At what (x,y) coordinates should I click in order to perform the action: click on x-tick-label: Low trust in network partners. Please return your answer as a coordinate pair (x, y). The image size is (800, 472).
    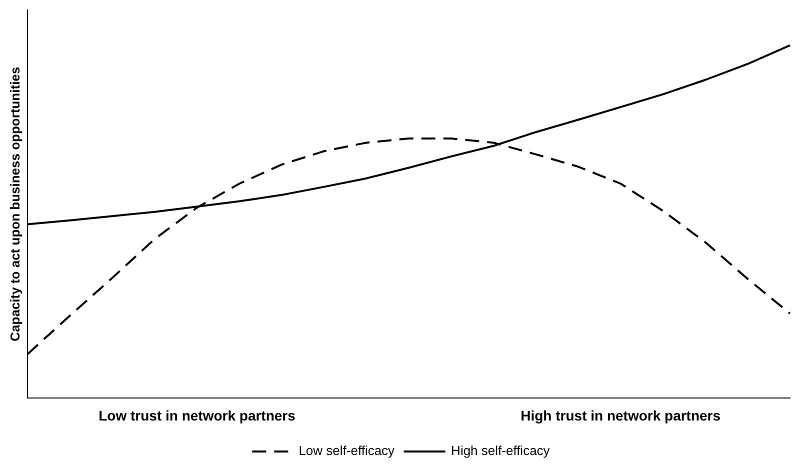
    Looking at the image, I should click on (197, 415).